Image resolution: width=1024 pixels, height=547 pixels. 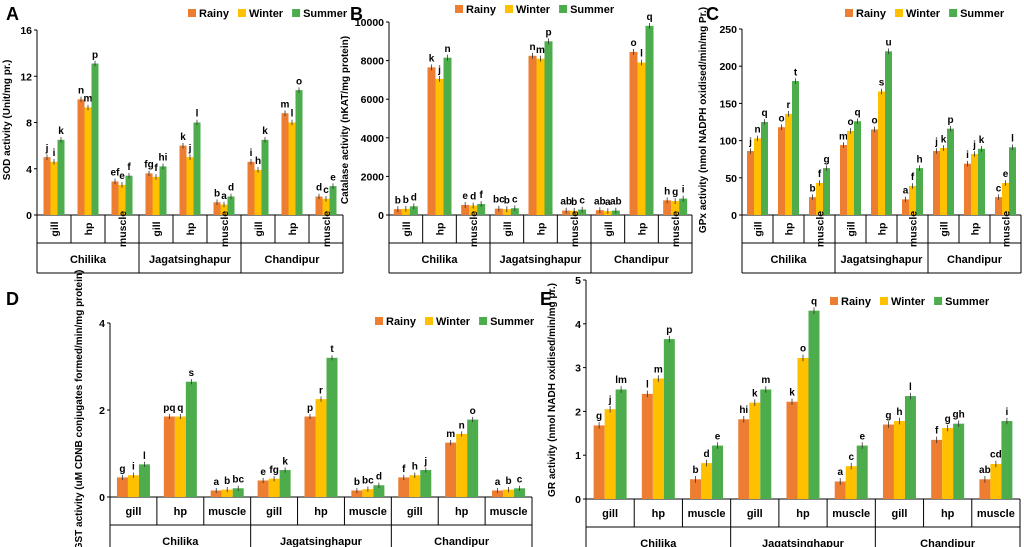 I want to click on significance-letter: a, so click(x=608, y=202).